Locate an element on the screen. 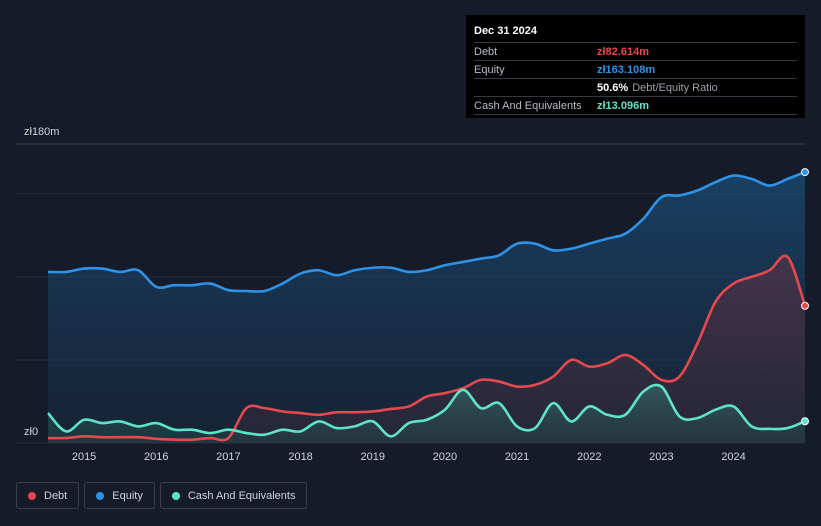 The width and height of the screenshot is (821, 526). legend-dot-debt is located at coordinates (32, 495).